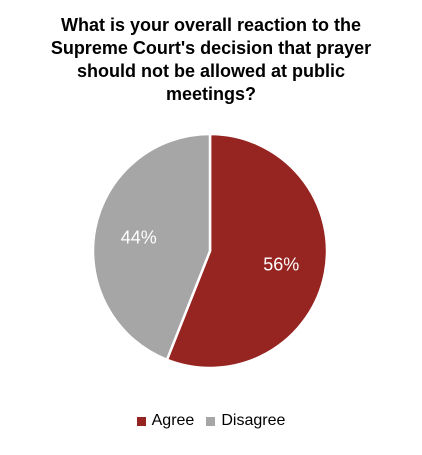  I want to click on data-label-disagree: 44%, so click(139, 237).